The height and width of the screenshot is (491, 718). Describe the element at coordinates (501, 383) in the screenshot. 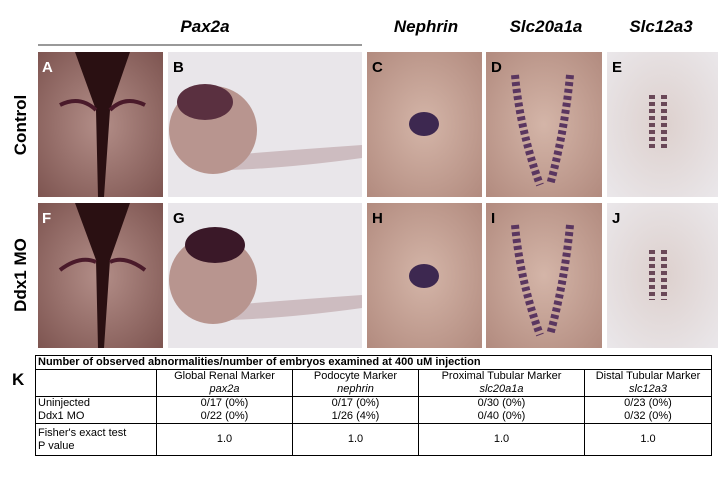

I see `column-header: Proximal Tubular Marker slc20a1a` at that location.